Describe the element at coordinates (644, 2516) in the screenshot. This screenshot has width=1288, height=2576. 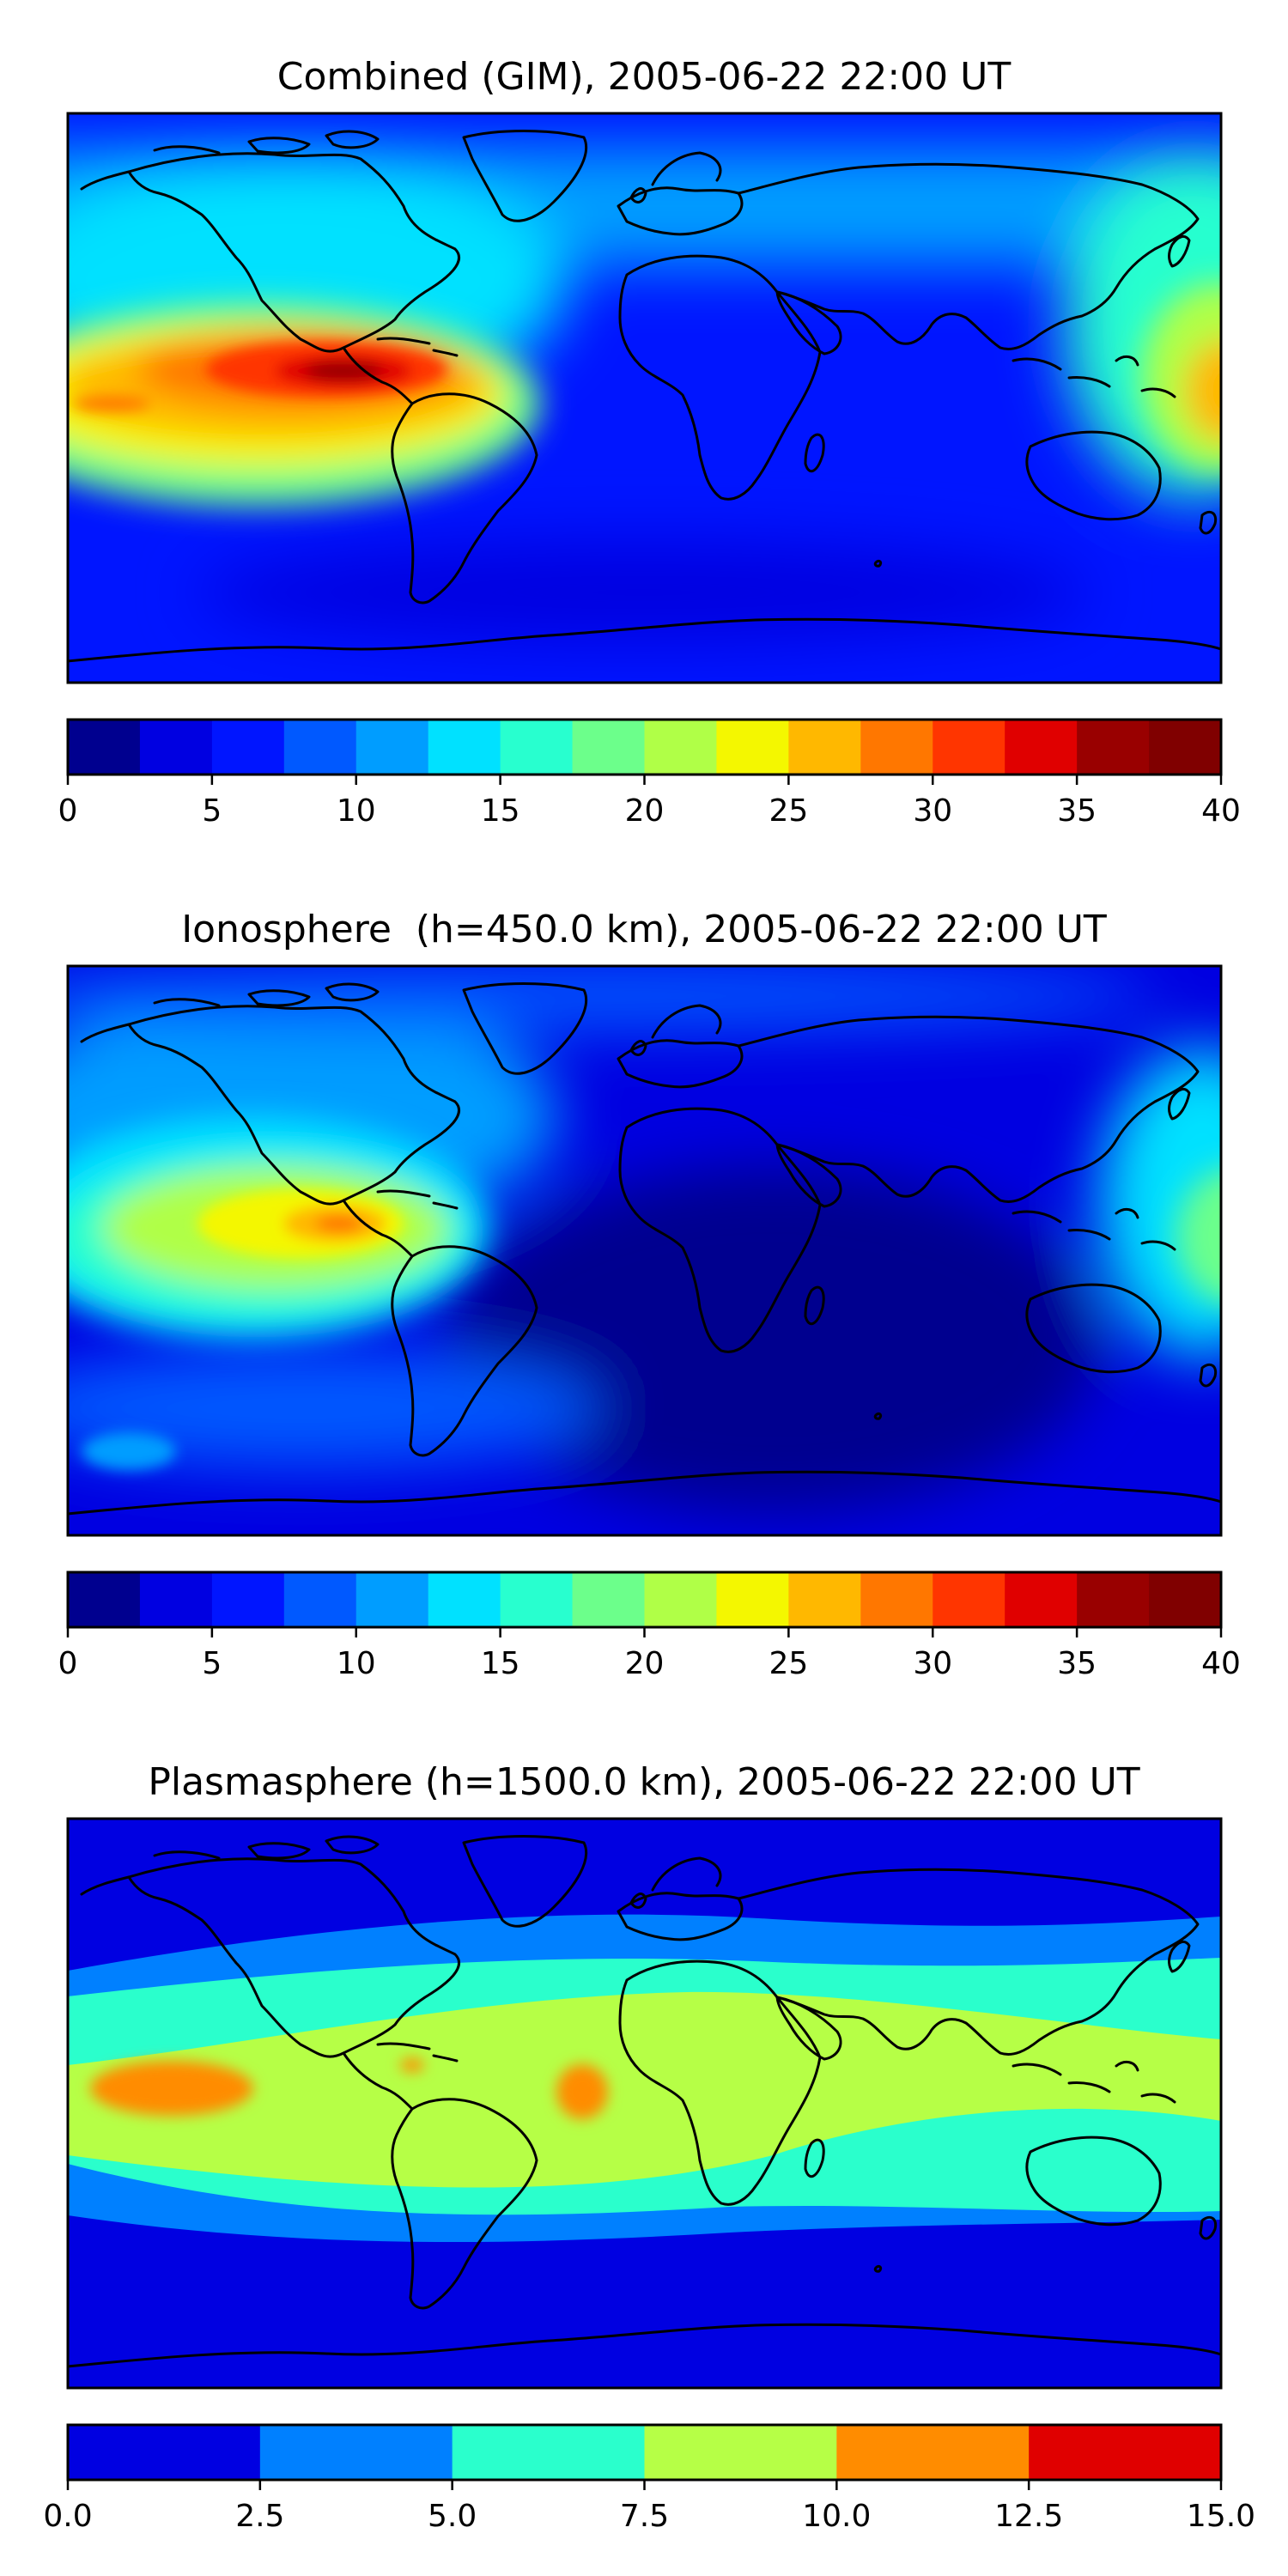
I see `colorbar-tick-label: 7.5` at that location.